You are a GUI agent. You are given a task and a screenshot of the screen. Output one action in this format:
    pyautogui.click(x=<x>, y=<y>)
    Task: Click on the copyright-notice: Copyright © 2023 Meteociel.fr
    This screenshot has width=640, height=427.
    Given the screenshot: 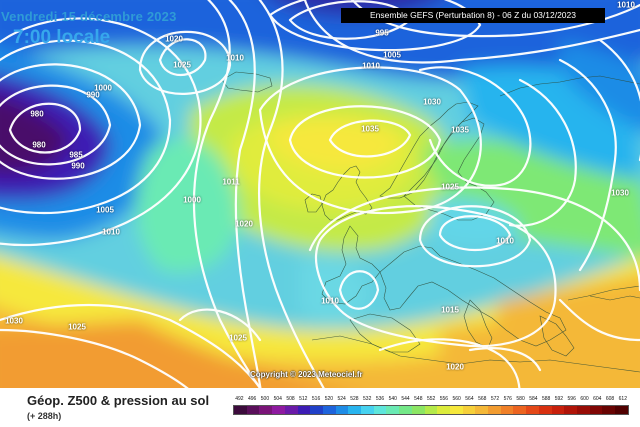 What is the action you would take?
    pyautogui.click(x=306, y=374)
    